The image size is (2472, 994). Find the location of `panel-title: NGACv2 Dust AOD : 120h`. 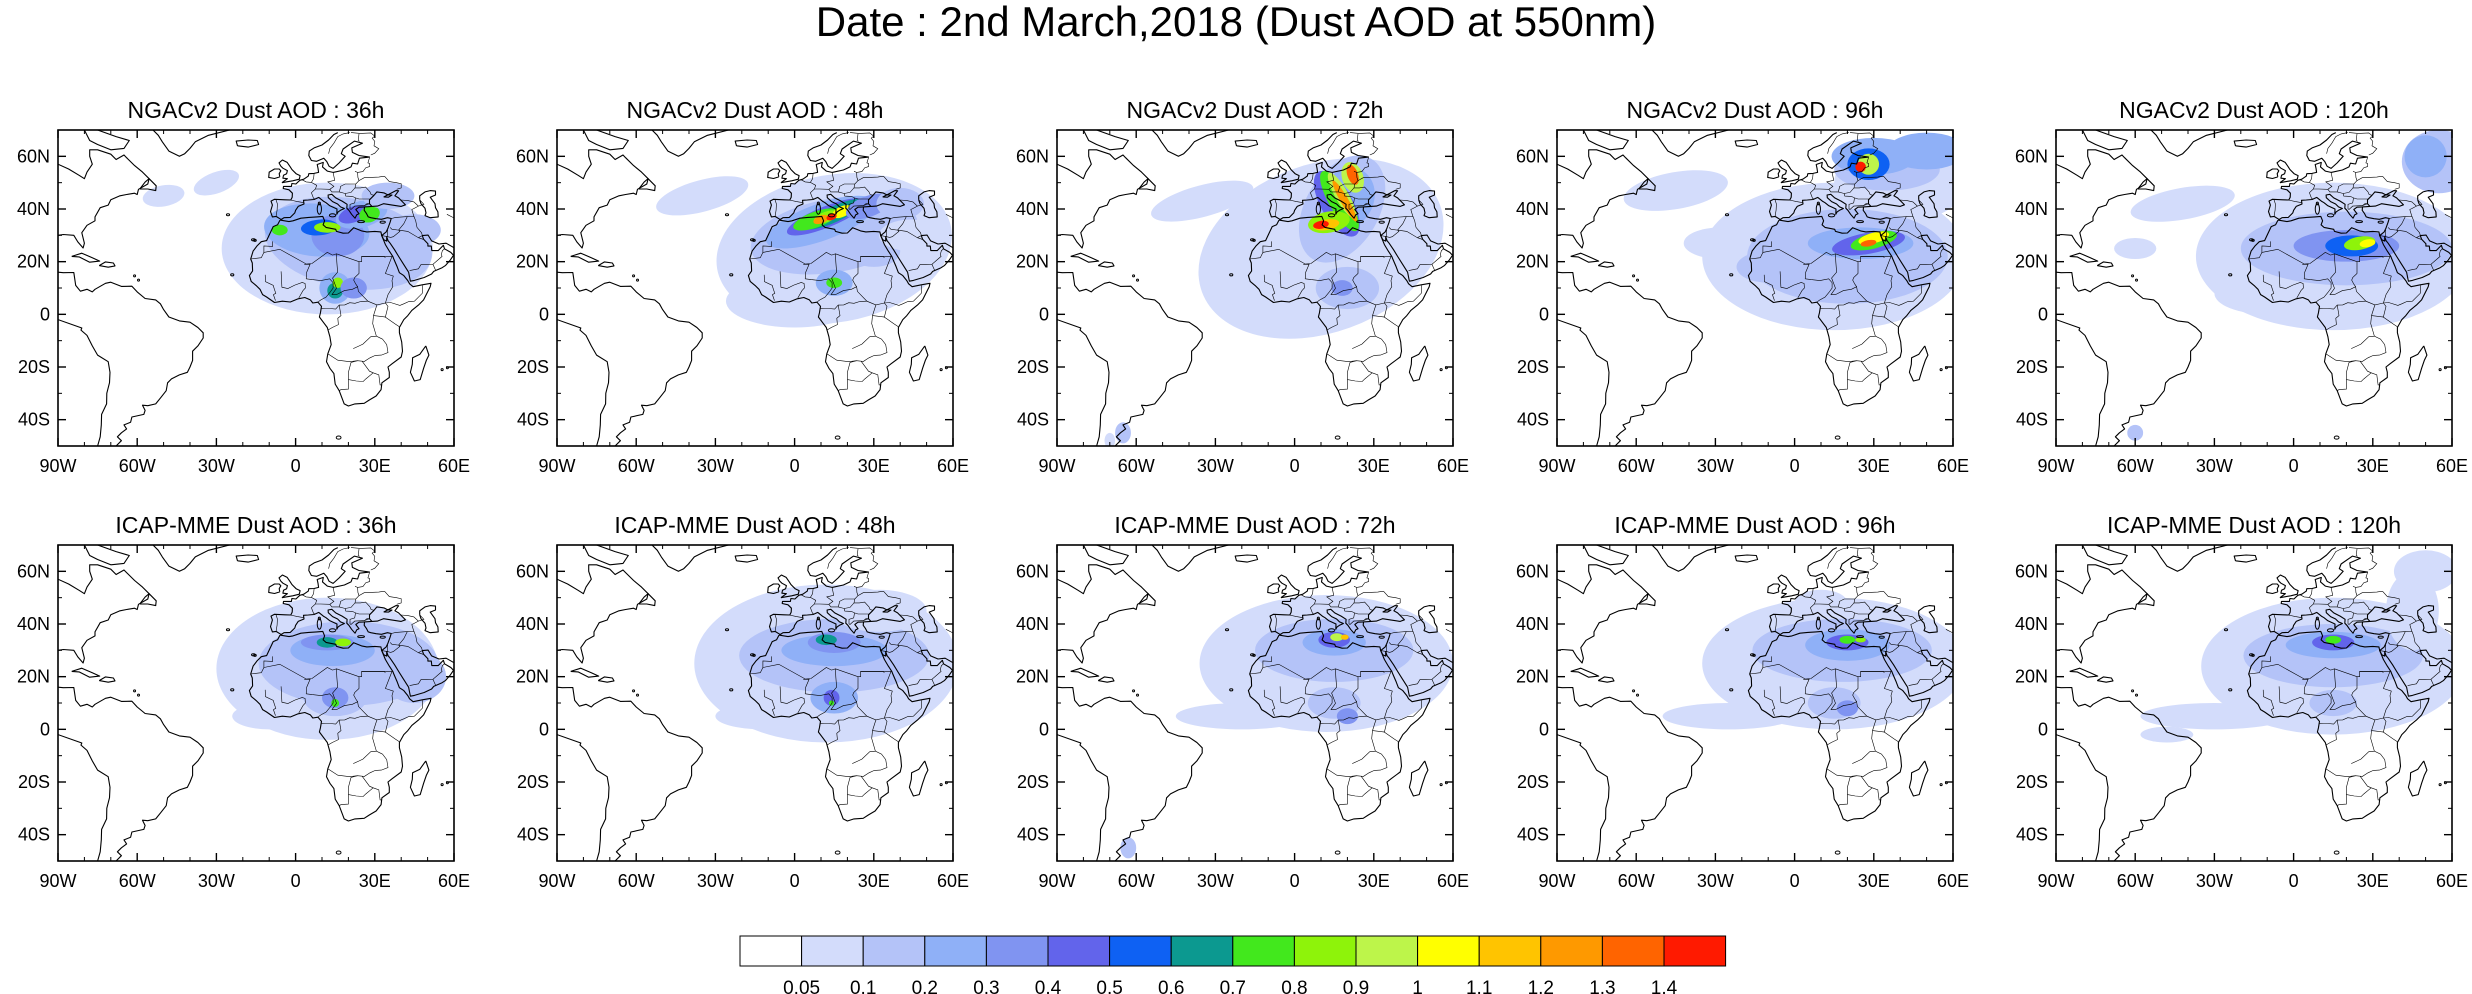

panel-title: NGACv2 Dust AOD : 120h is located at coordinates (2254, 110).